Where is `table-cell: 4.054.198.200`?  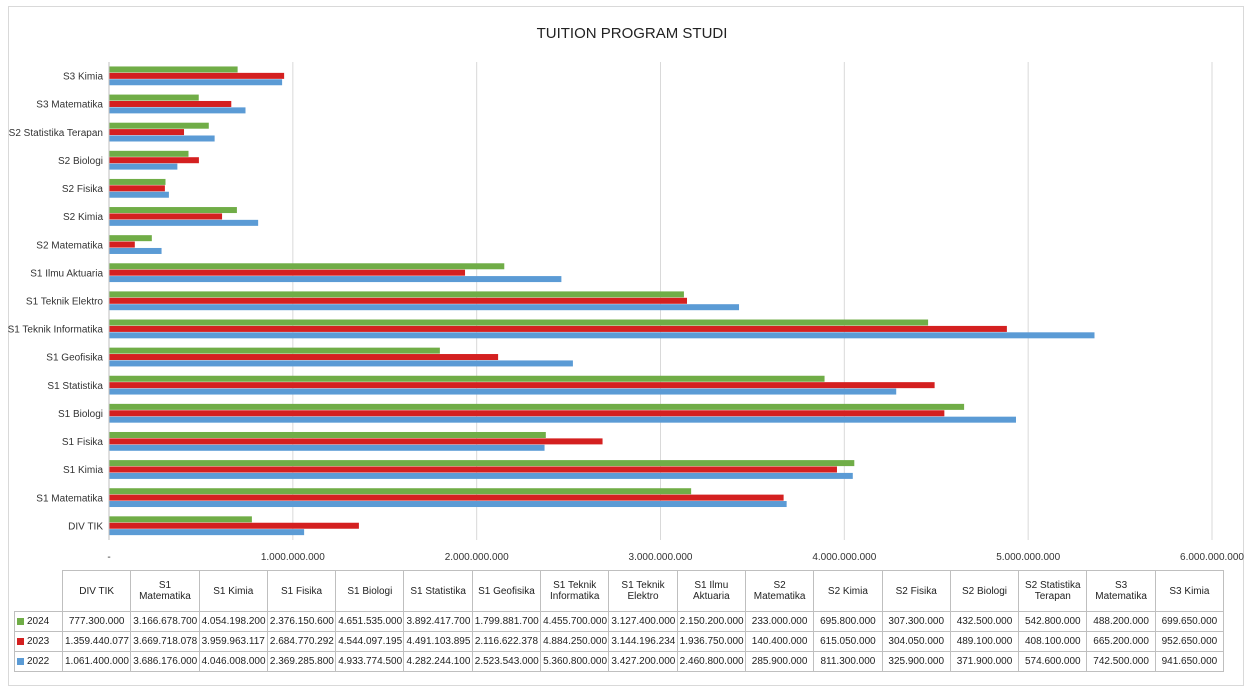
table-cell: 4.054.198.200 is located at coordinates (233, 621).